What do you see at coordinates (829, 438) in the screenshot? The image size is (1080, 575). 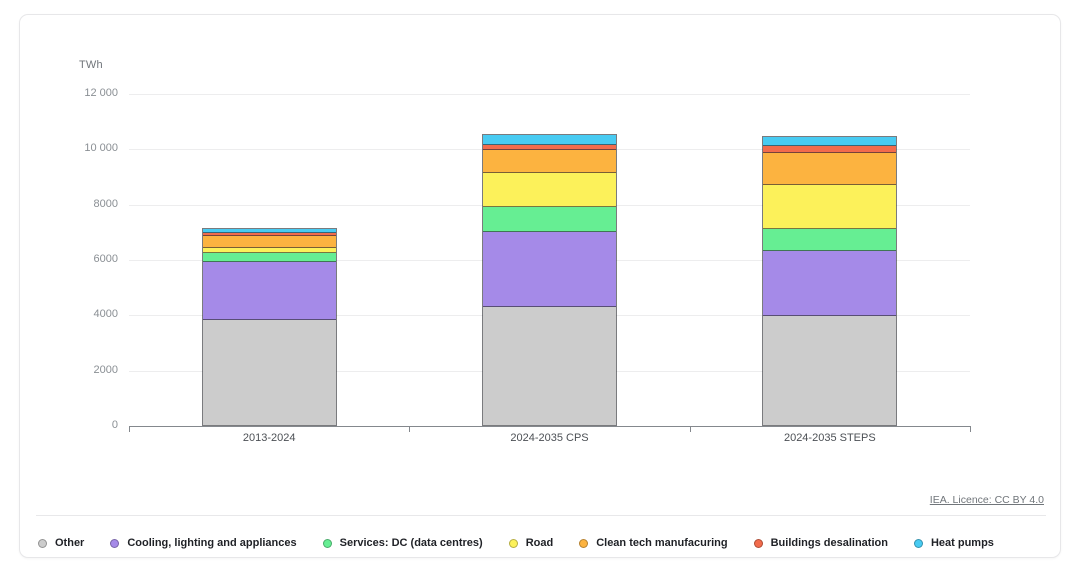 I see `x-category-label: 2024-2035 STEPS` at bounding box center [829, 438].